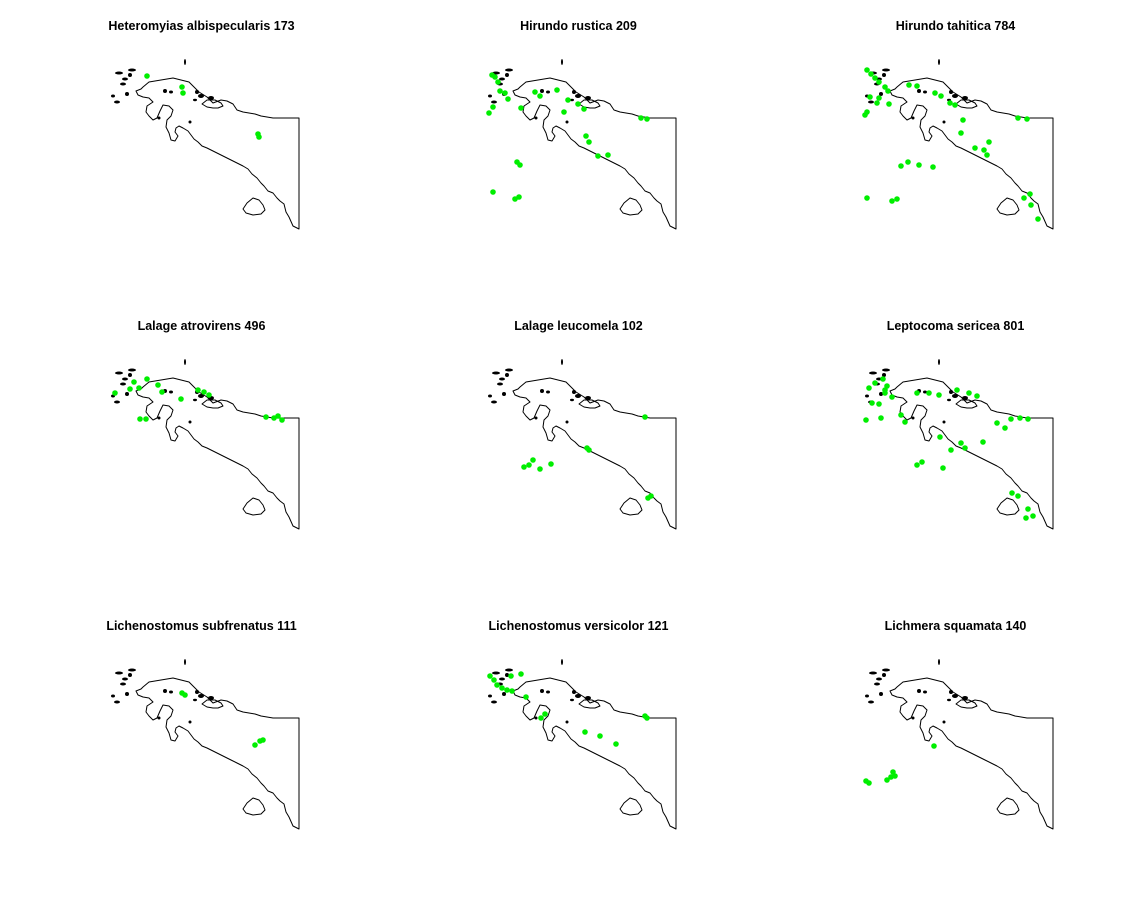 This screenshot has width=1133, height=900. I want to click on panel-title: Lichmera squamata 140, so click(955, 626).